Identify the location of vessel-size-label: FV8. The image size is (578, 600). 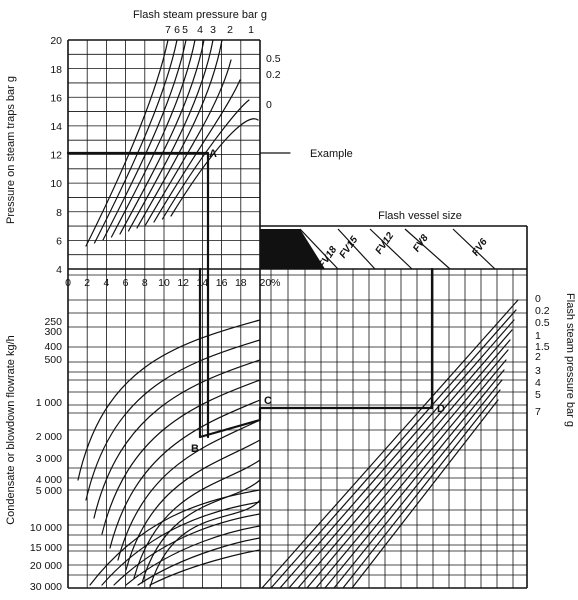
(421, 244).